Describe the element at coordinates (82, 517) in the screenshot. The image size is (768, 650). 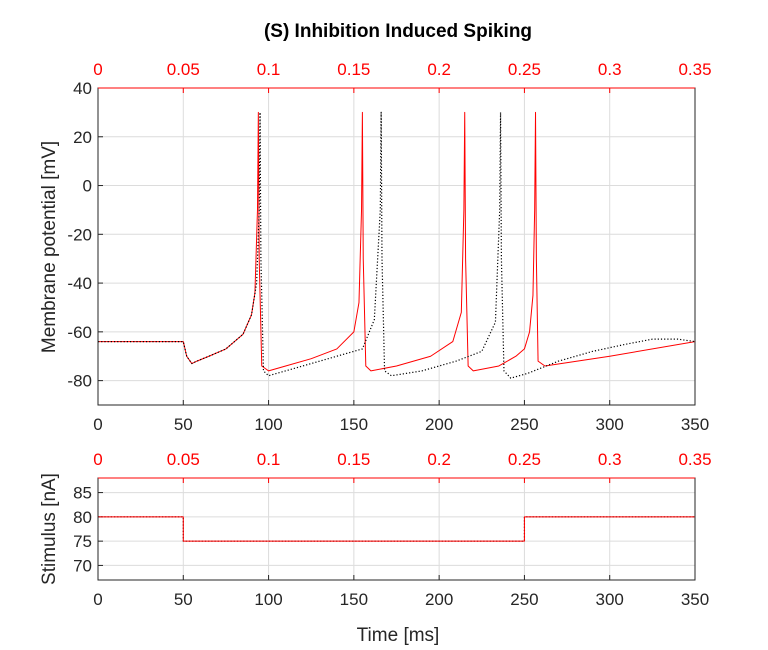
I see `stimulus-y-tick-label: 80` at that location.